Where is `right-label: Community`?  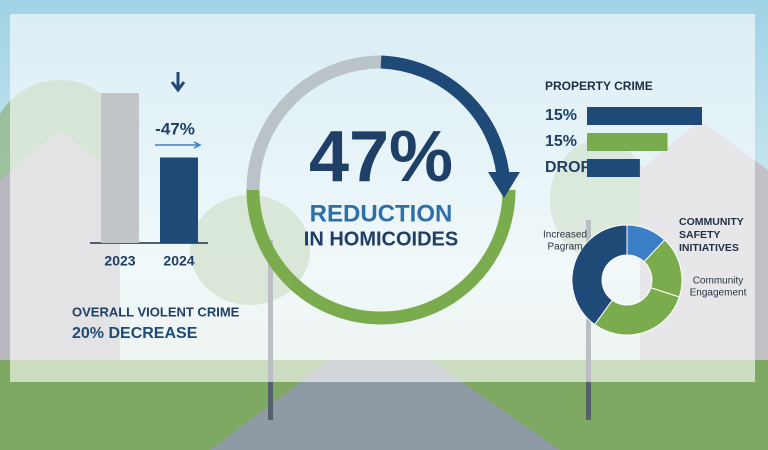 right-label: Community is located at coordinates (718, 281).